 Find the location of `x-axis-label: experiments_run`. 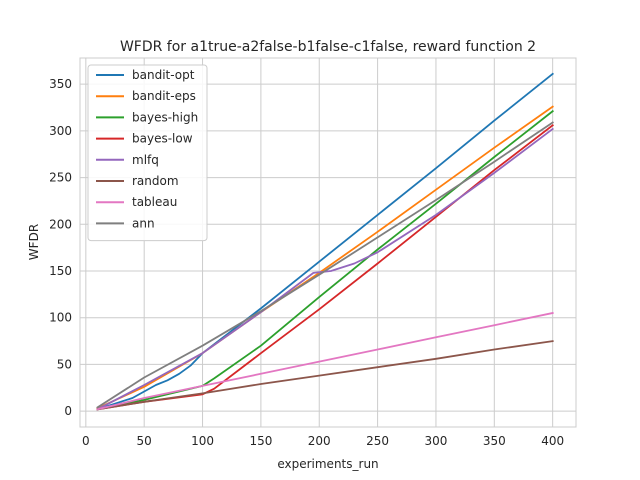

x-axis-label: experiments_run is located at coordinates (327, 464).